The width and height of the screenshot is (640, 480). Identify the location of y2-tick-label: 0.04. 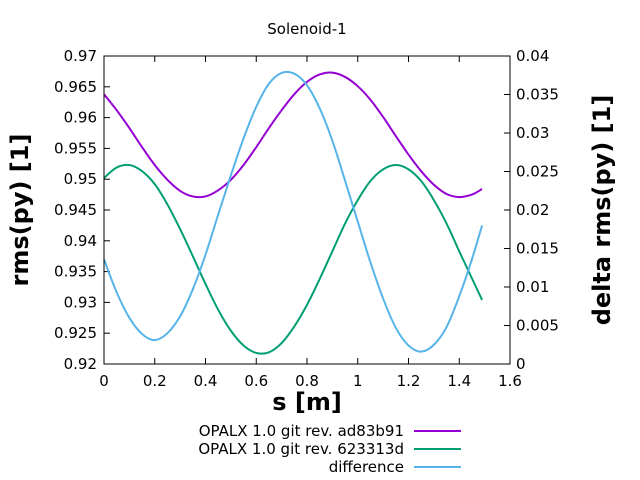
(532, 56).